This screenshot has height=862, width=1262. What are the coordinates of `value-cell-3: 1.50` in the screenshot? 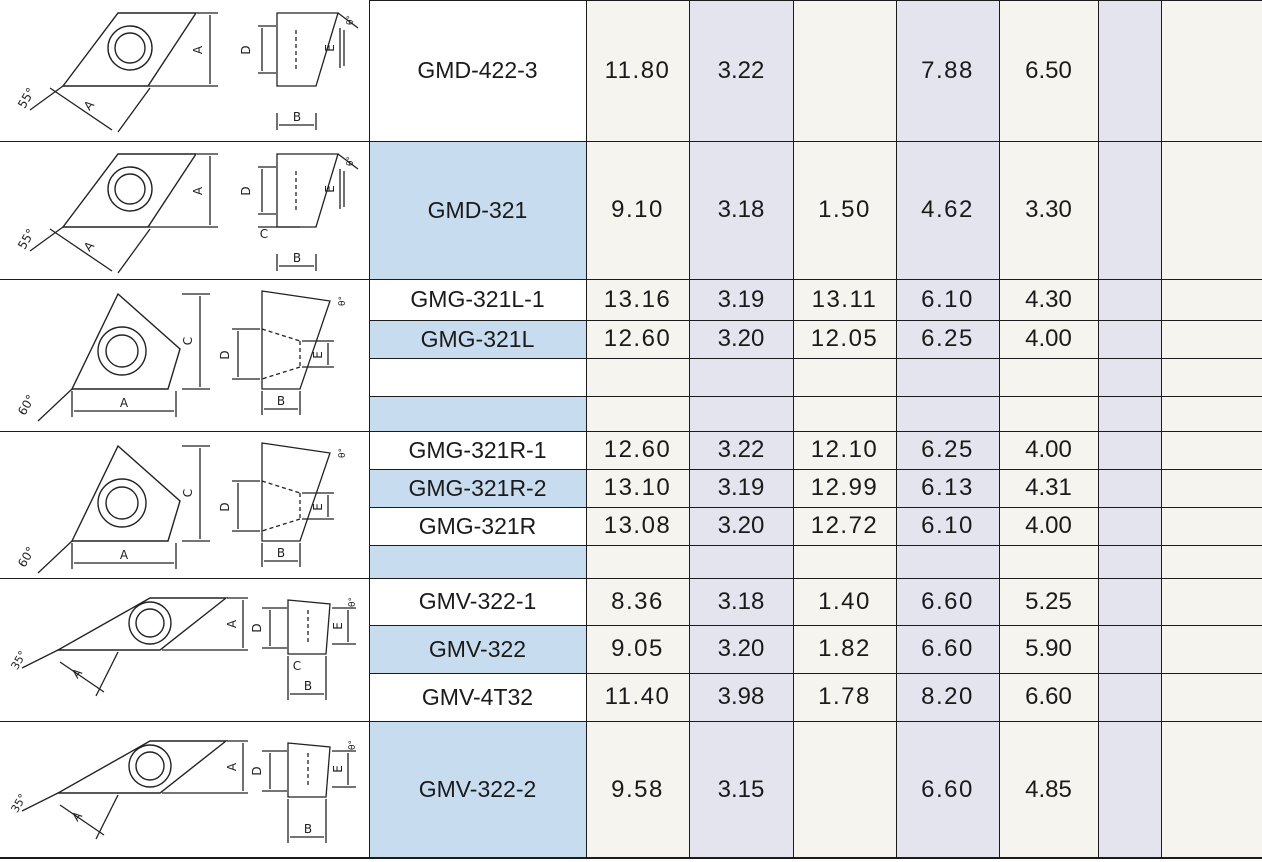 It's located at (844, 209).